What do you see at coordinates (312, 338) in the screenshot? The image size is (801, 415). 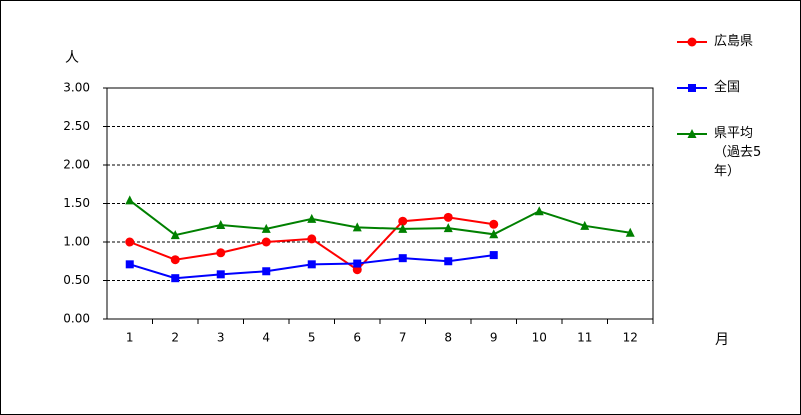 I see `x-tick-label: 5` at bounding box center [312, 338].